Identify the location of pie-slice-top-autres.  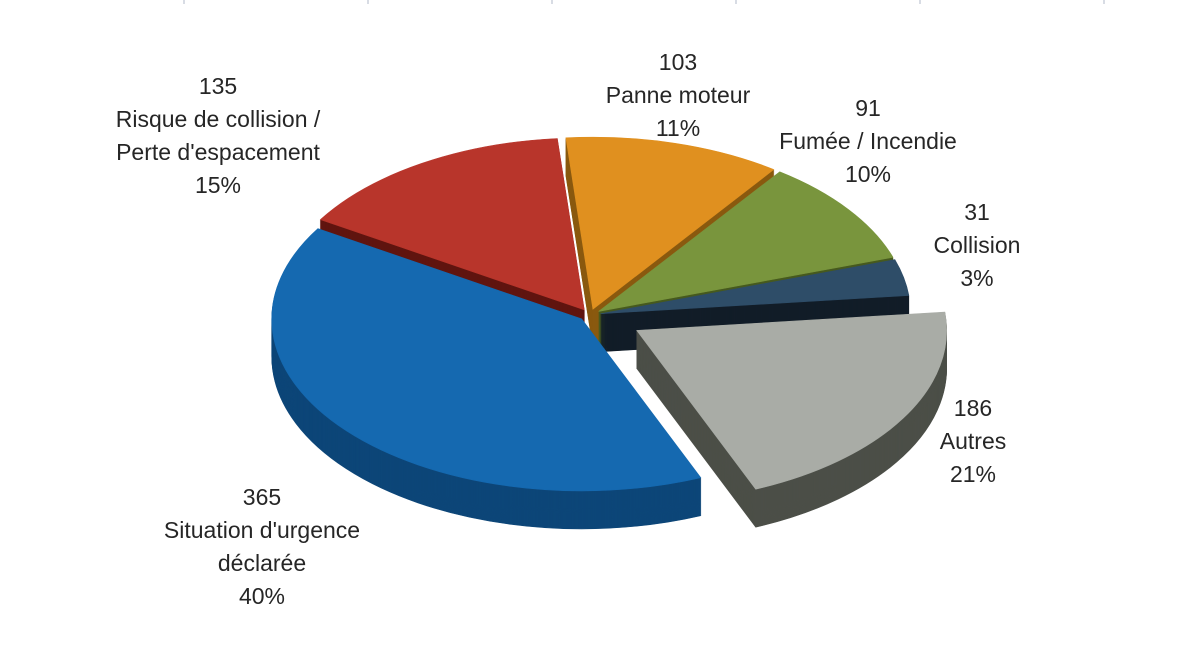
(791, 400).